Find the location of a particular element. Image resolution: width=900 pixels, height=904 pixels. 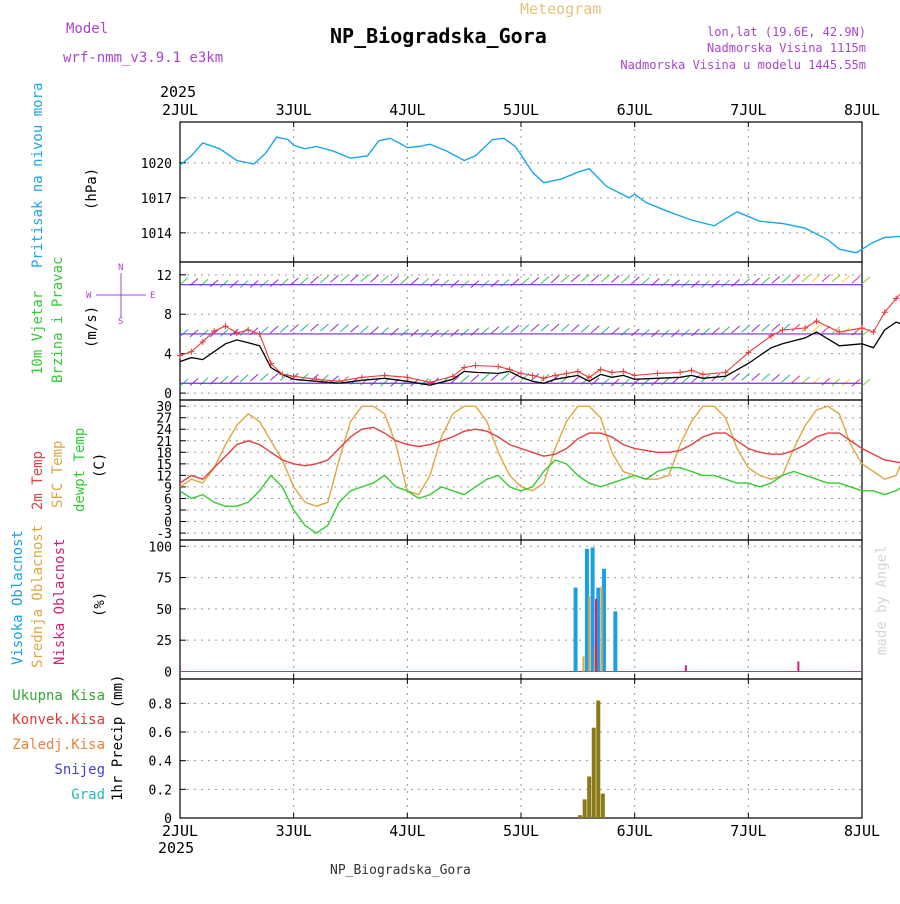

compass-e: E is located at coordinates (152, 296).